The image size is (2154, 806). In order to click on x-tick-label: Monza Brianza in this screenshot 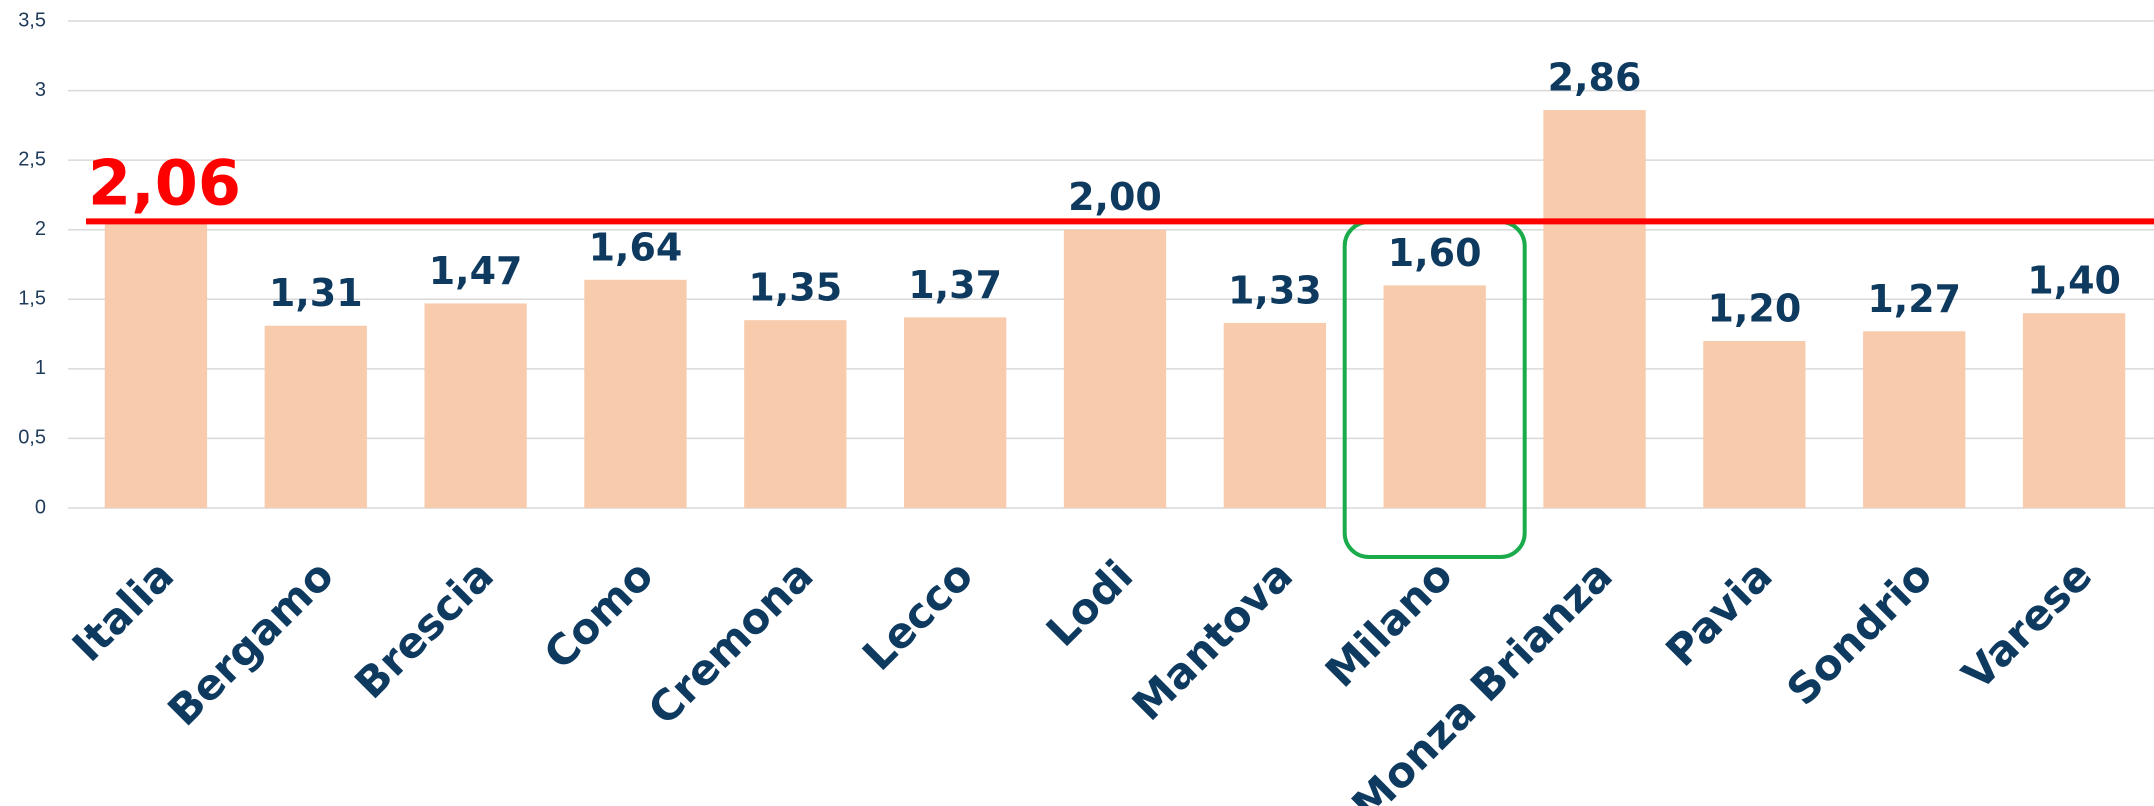, I will do `click(1481, 678)`.